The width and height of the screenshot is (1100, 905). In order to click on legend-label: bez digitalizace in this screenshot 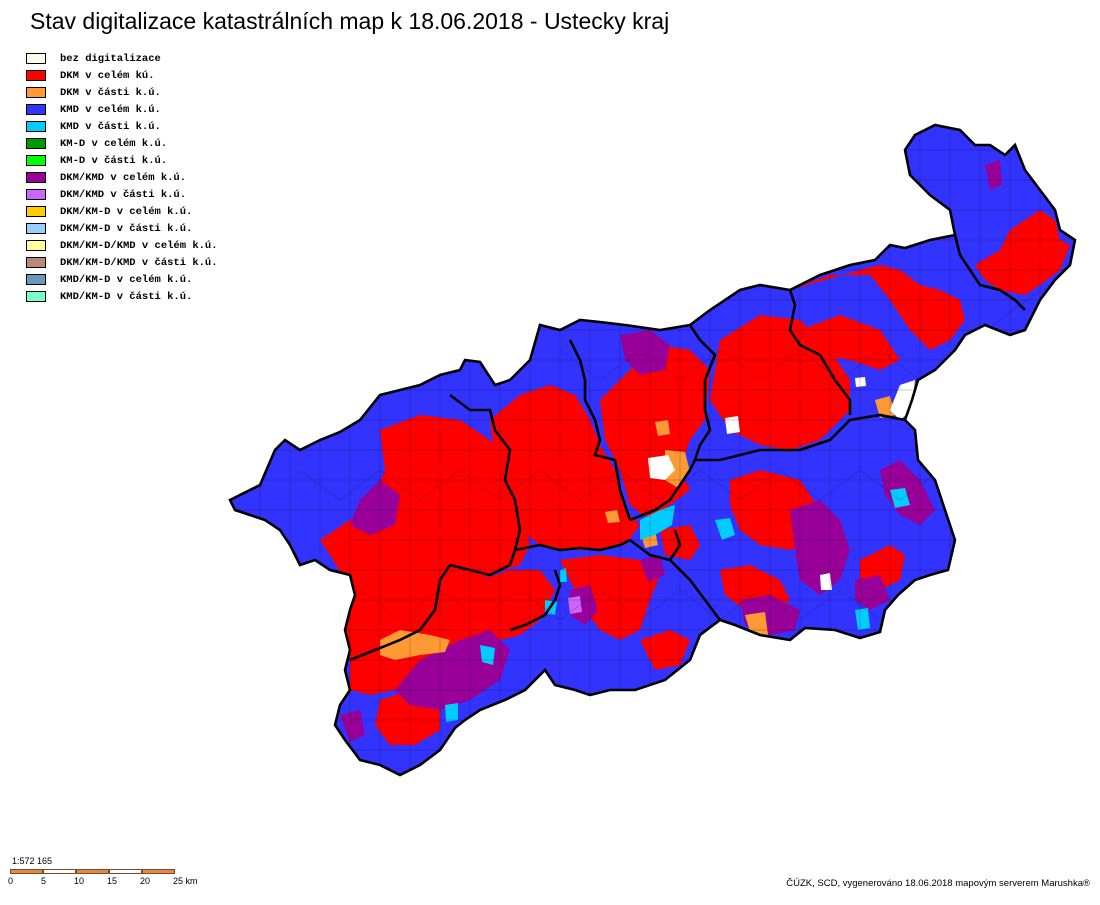, I will do `click(110, 58)`.